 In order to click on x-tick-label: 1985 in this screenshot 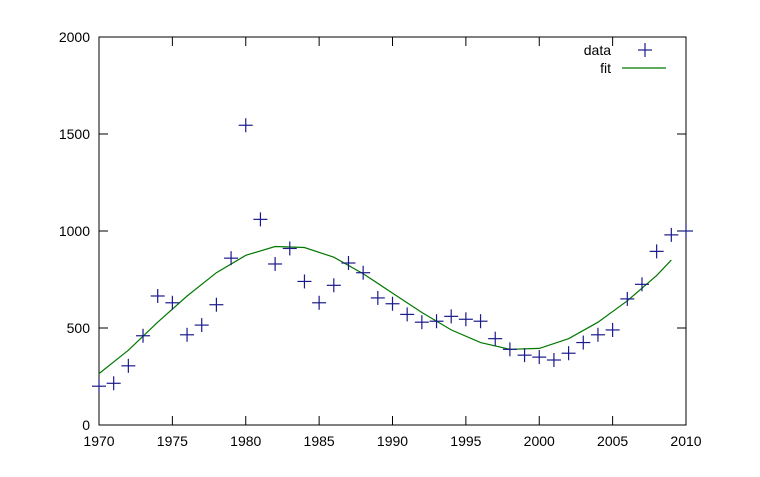, I will do `click(319, 441)`.